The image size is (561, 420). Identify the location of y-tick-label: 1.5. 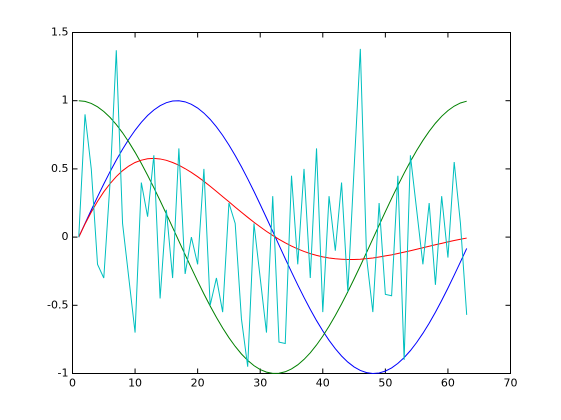
(60, 32).